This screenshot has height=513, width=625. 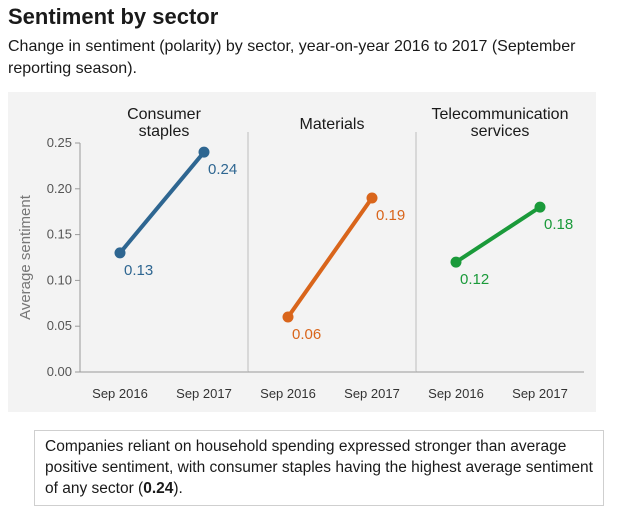 What do you see at coordinates (59, 188) in the screenshot?
I see `y-tick-label: 0.20` at bounding box center [59, 188].